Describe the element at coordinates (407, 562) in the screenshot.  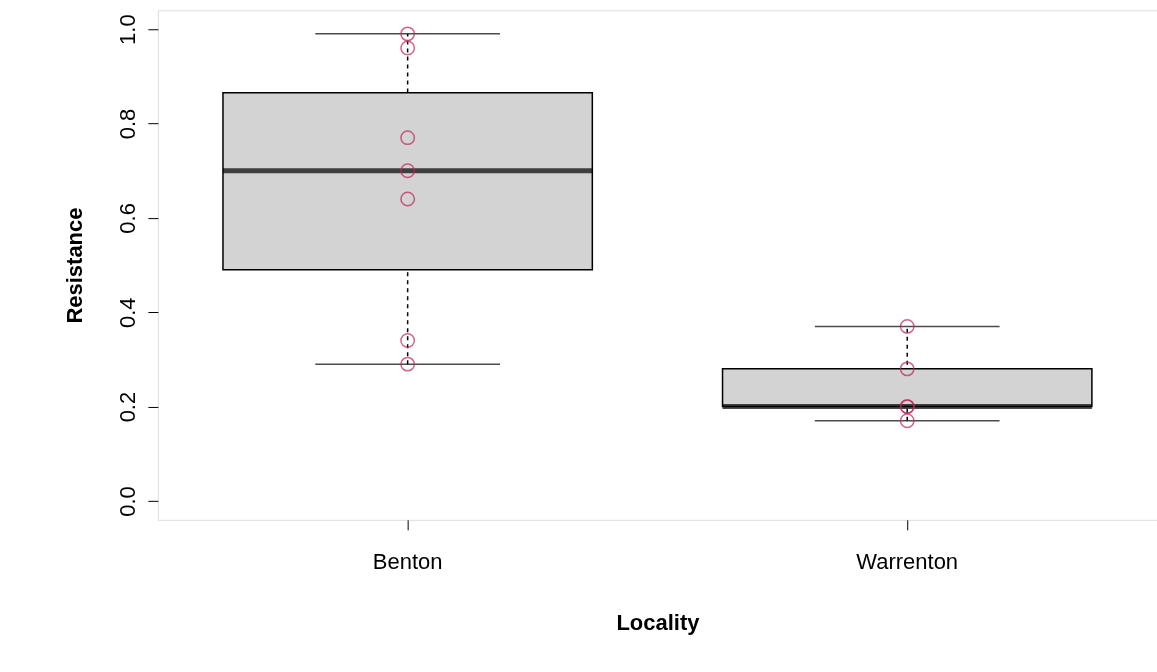
I see `x-tick-label: Benton` at that location.